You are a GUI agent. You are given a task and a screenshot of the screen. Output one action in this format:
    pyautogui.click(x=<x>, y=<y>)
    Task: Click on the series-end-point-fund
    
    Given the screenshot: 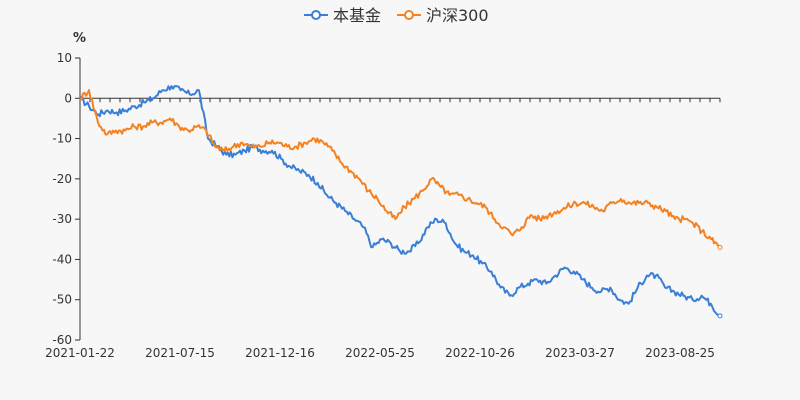 What is the action you would take?
    pyautogui.click(x=720, y=316)
    